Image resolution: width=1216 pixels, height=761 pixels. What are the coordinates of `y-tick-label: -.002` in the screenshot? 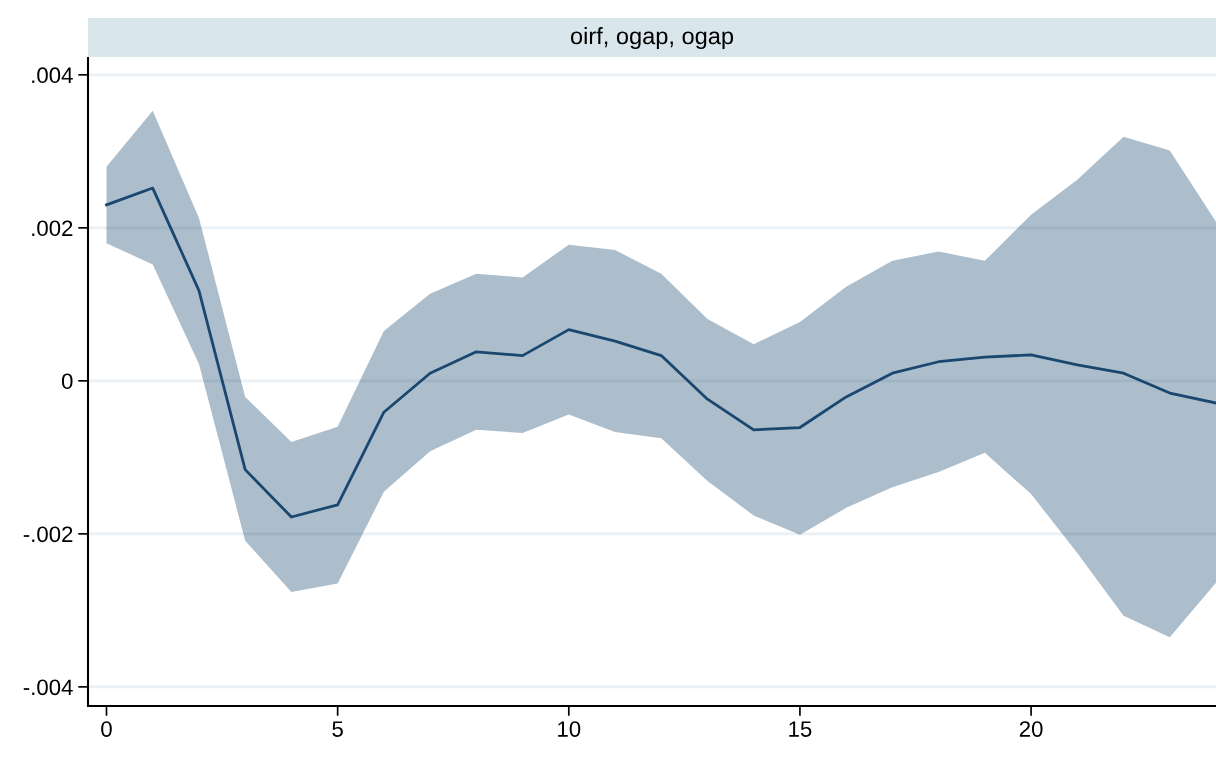 It's located at (48, 534).